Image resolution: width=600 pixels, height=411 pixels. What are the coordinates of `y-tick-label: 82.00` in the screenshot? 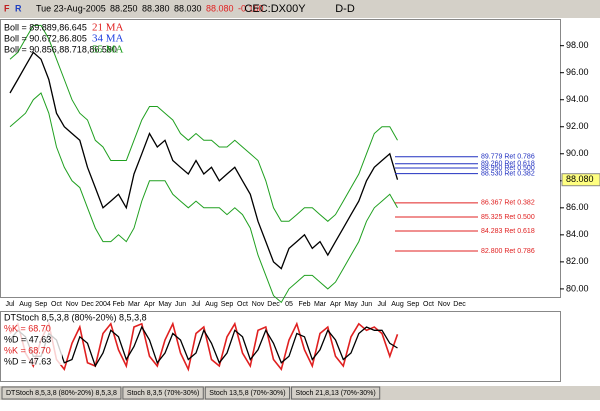 It's located at (577, 261).